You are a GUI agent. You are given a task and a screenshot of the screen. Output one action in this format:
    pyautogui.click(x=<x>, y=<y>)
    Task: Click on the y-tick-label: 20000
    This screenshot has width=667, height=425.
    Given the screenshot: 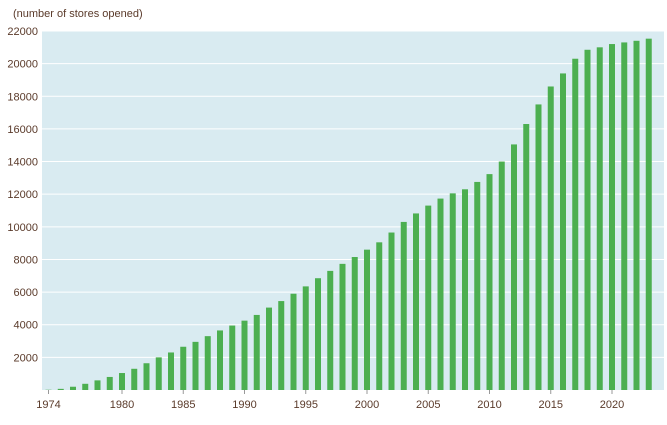 What is the action you would take?
    pyautogui.click(x=22, y=65)
    